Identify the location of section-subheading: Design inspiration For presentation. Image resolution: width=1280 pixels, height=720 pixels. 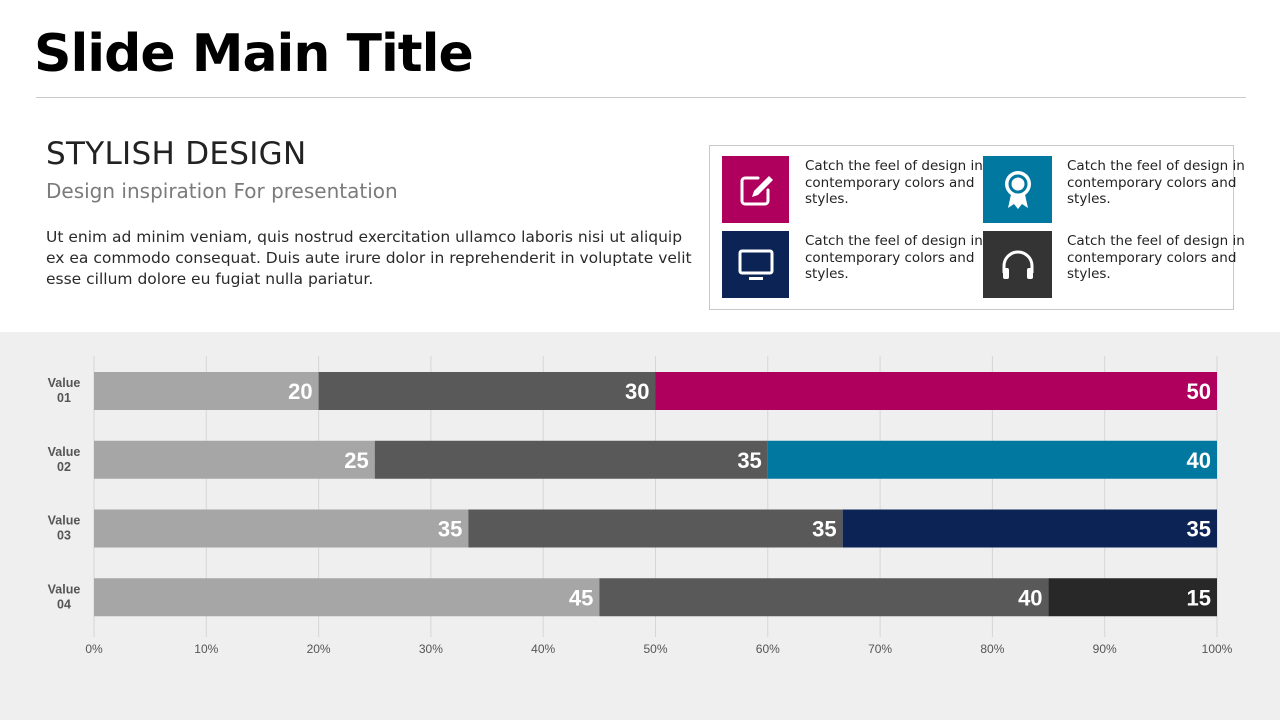
(222, 191).